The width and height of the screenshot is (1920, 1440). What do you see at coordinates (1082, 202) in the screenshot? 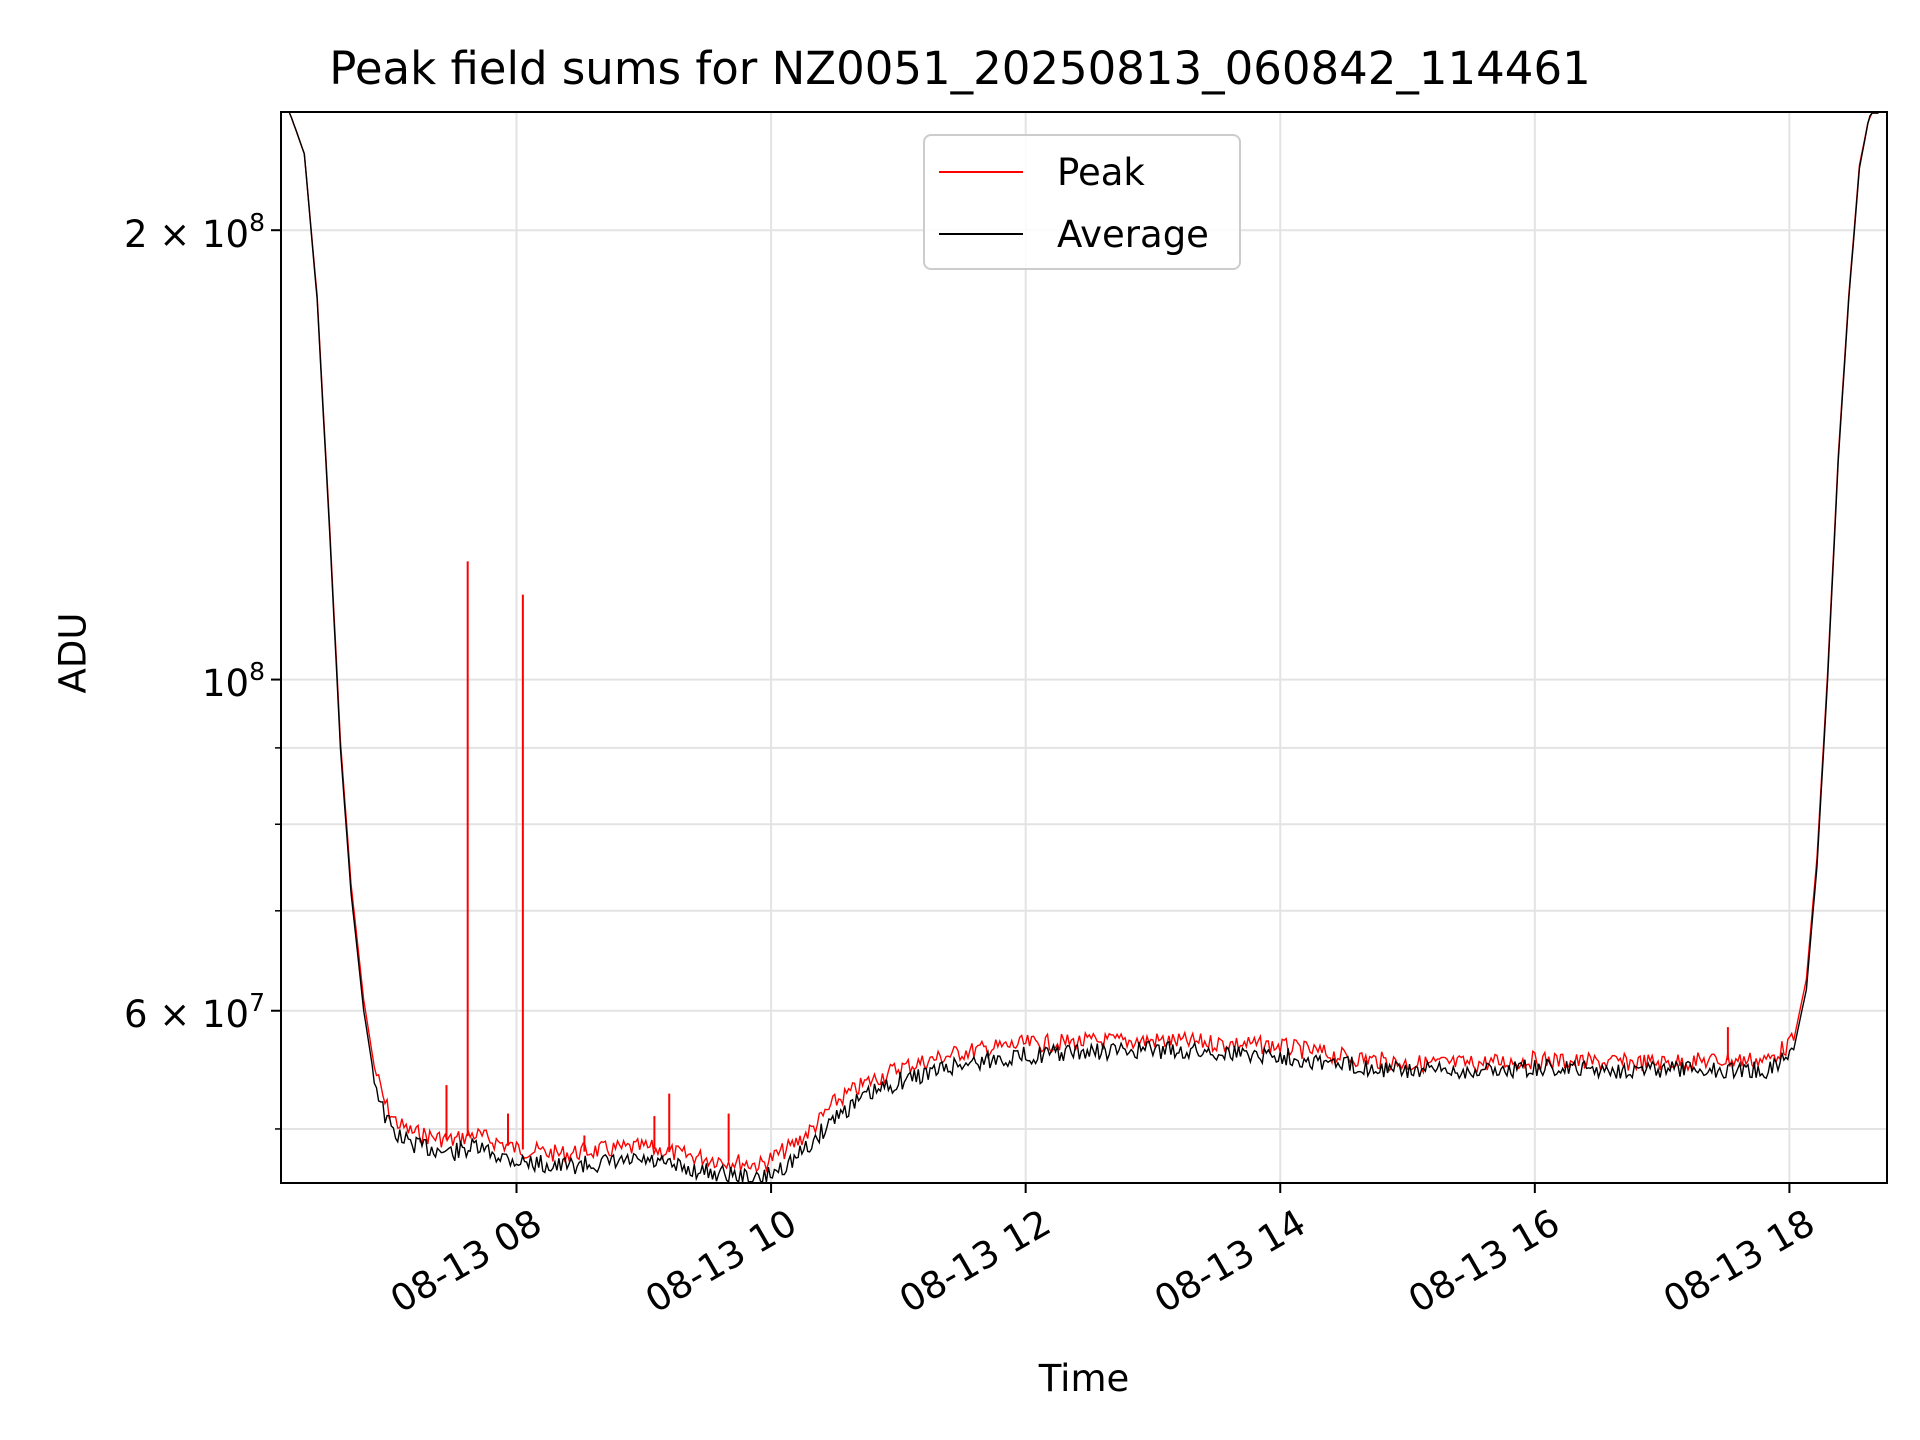
I see `legend: Peak Average` at bounding box center [1082, 202].